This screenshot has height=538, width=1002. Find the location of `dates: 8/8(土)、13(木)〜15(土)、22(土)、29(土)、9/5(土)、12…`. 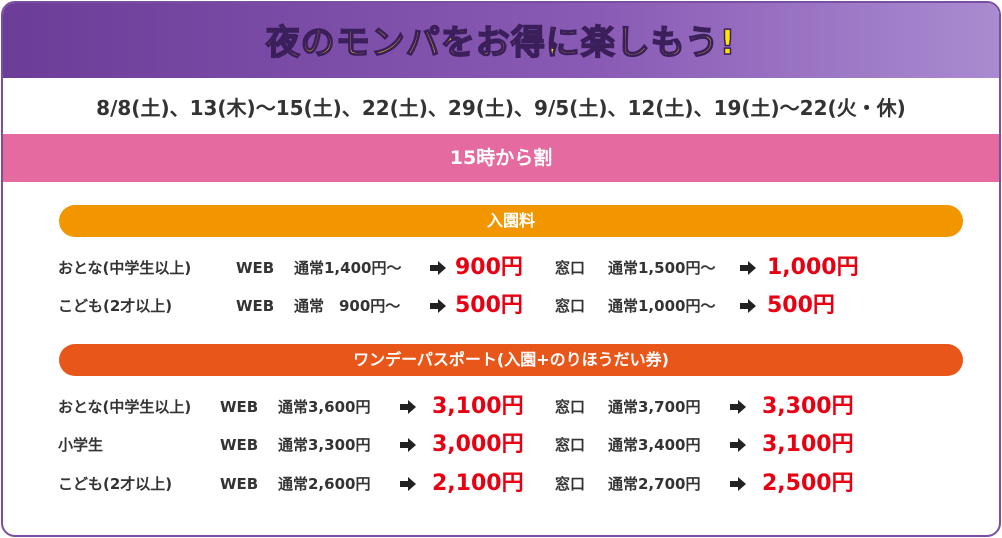

dates: 8/8(土)、13(木)〜15(土)、22(土)、29(土)、9/5(土)、12… is located at coordinates (501, 108).